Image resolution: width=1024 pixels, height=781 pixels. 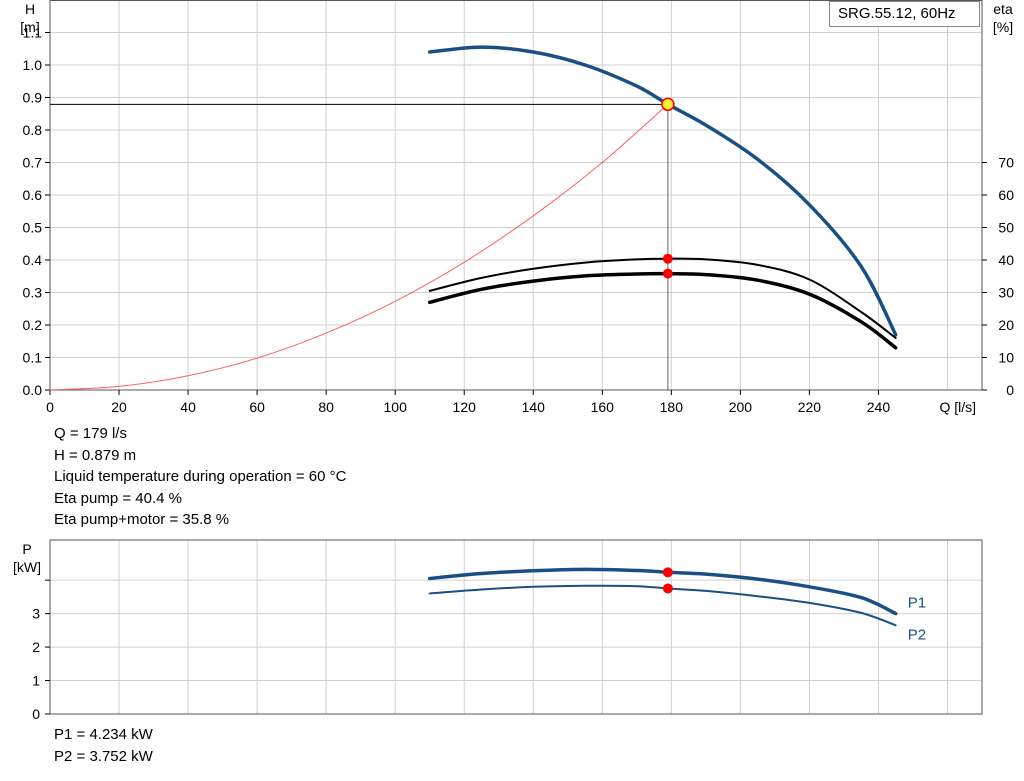 What do you see at coordinates (33, 325) in the screenshot?
I see `y-left-tick-label: 0.2` at bounding box center [33, 325].